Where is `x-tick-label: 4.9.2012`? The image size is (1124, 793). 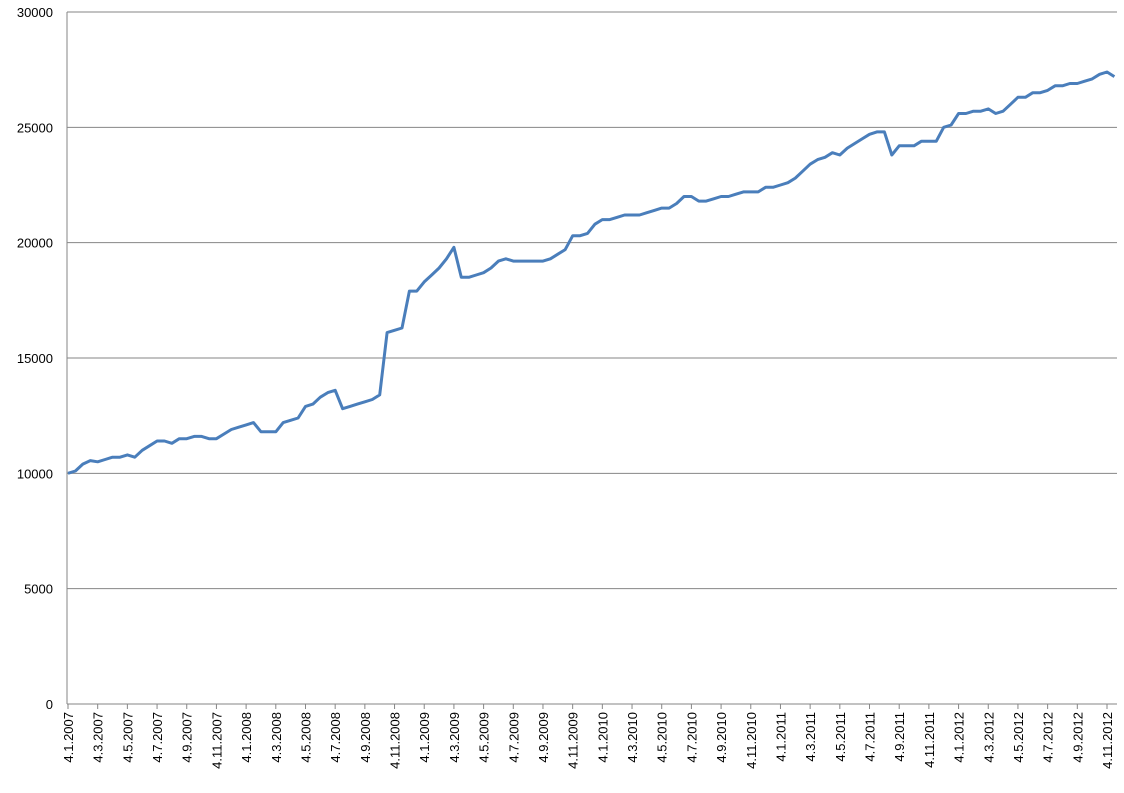
x-tick-label: 4.9.2012 is located at coordinates (1077, 737).